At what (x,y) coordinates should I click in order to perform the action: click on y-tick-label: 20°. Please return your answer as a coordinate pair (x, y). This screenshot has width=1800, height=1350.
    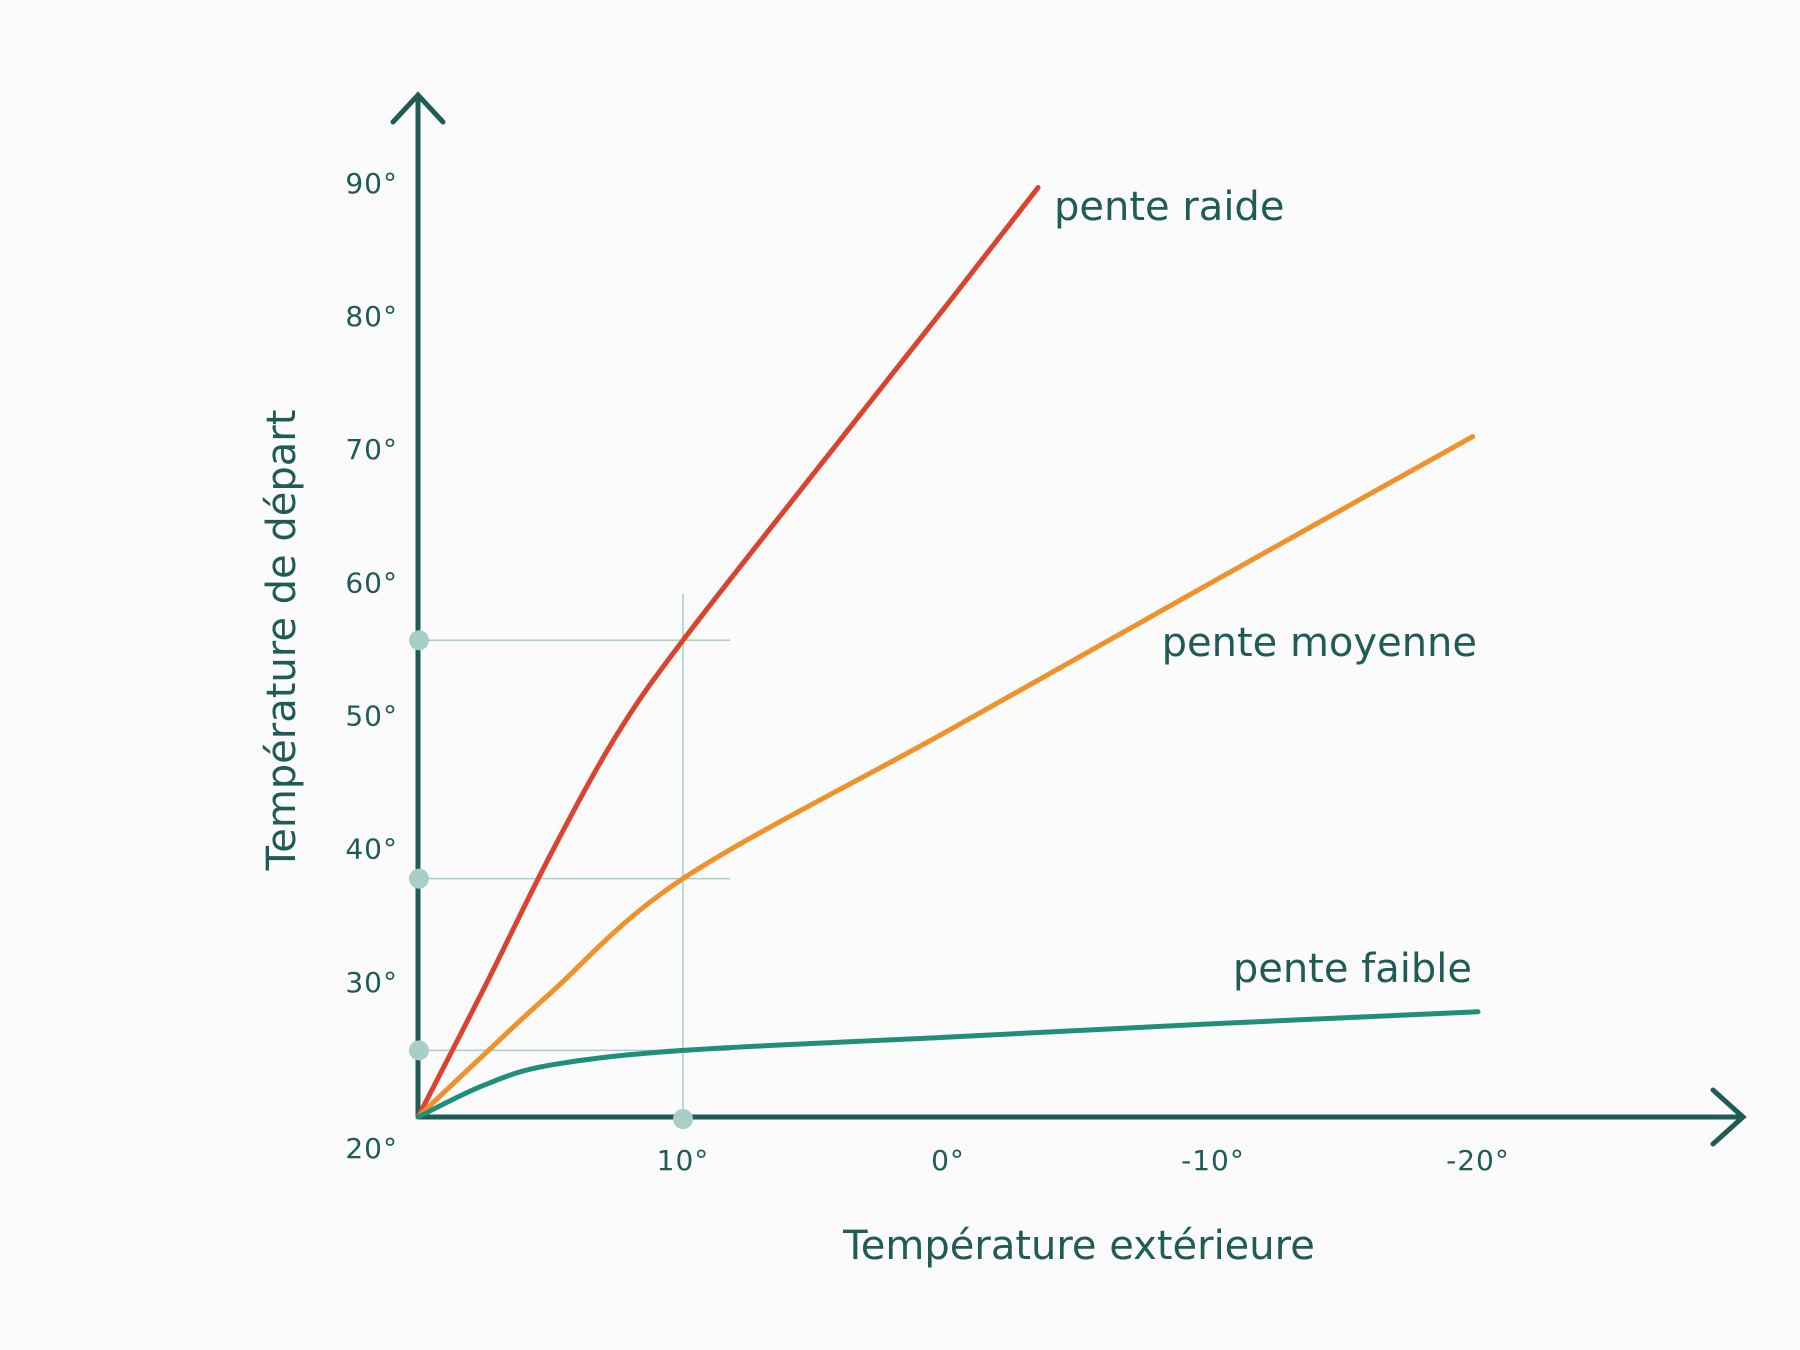
    Looking at the image, I should click on (371, 1148).